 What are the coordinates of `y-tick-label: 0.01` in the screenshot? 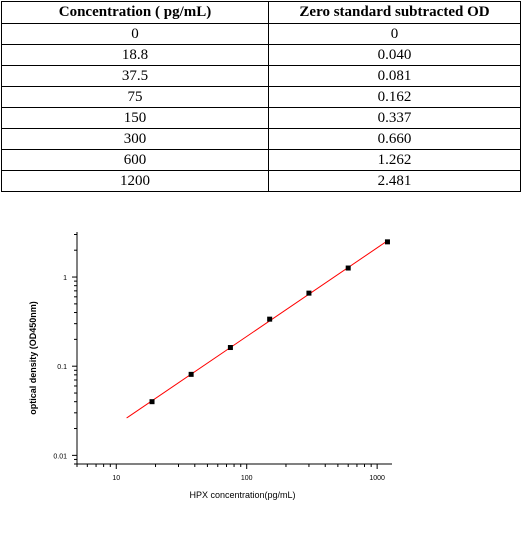 It's located at (60, 456).